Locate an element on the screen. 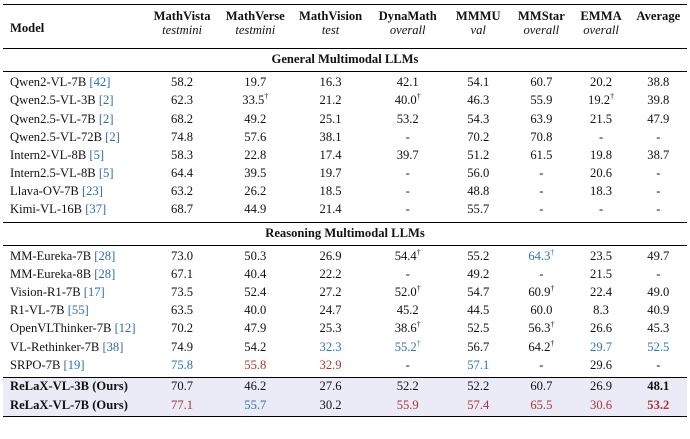  model-name: SRPO-7B [19] is located at coordinates (47, 364).